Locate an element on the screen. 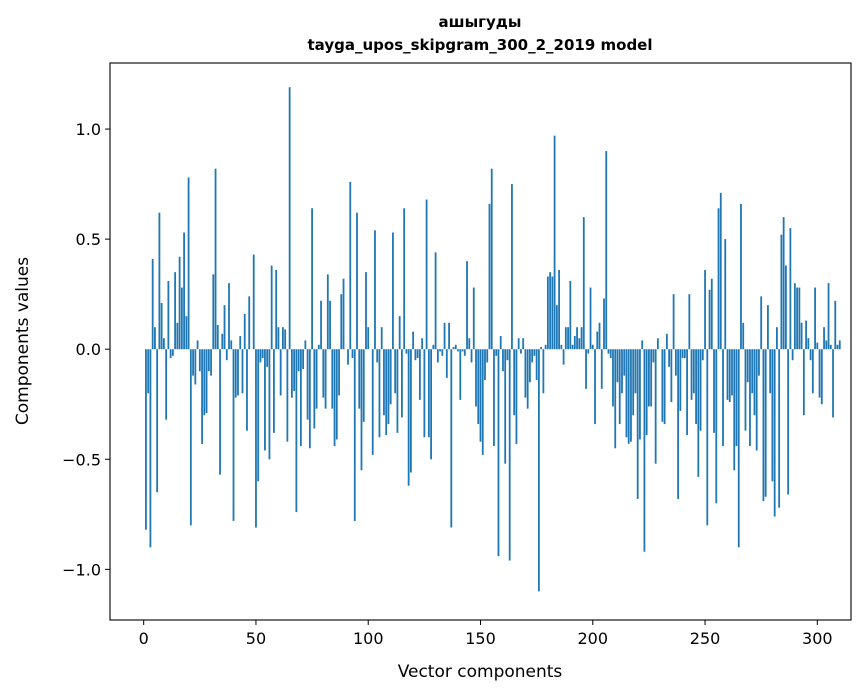 The width and height of the screenshot is (867, 696). x-tick-label: 250 is located at coordinates (705, 638).